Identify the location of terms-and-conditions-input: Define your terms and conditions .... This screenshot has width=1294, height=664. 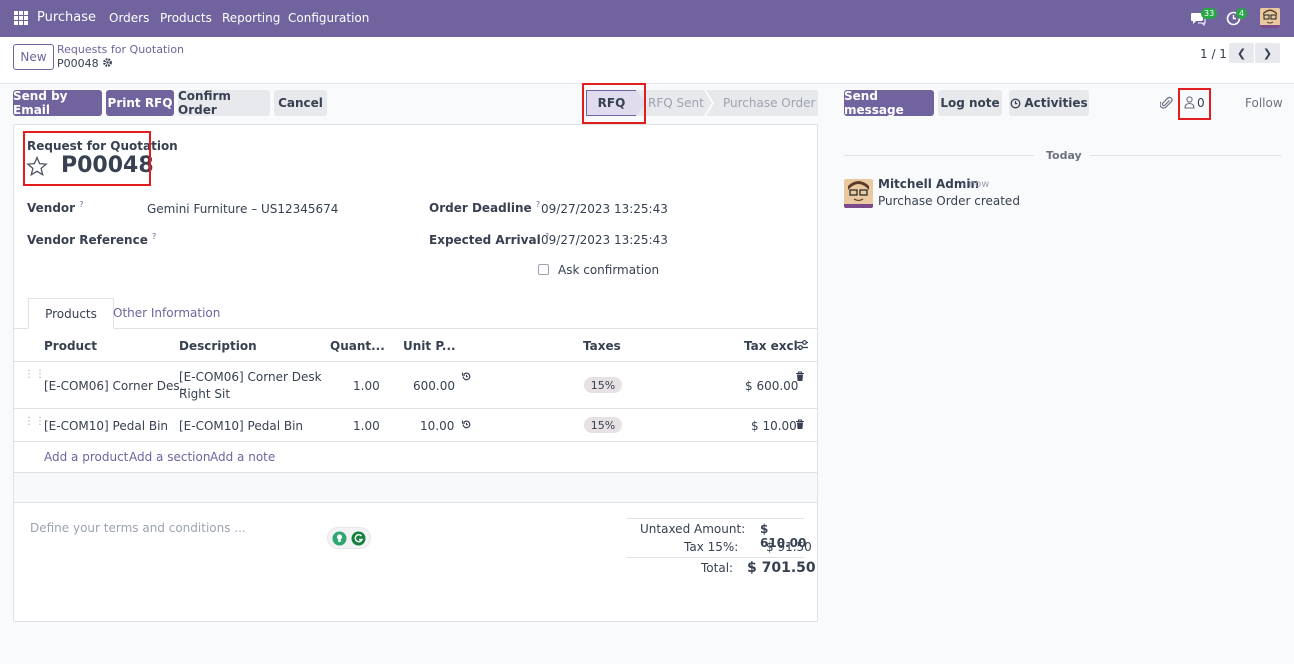
(138, 528).